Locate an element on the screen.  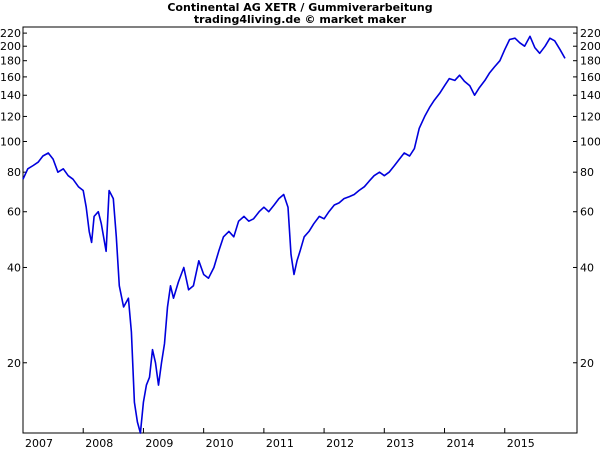
y-tick-label-right: 40 is located at coordinates (587, 267).